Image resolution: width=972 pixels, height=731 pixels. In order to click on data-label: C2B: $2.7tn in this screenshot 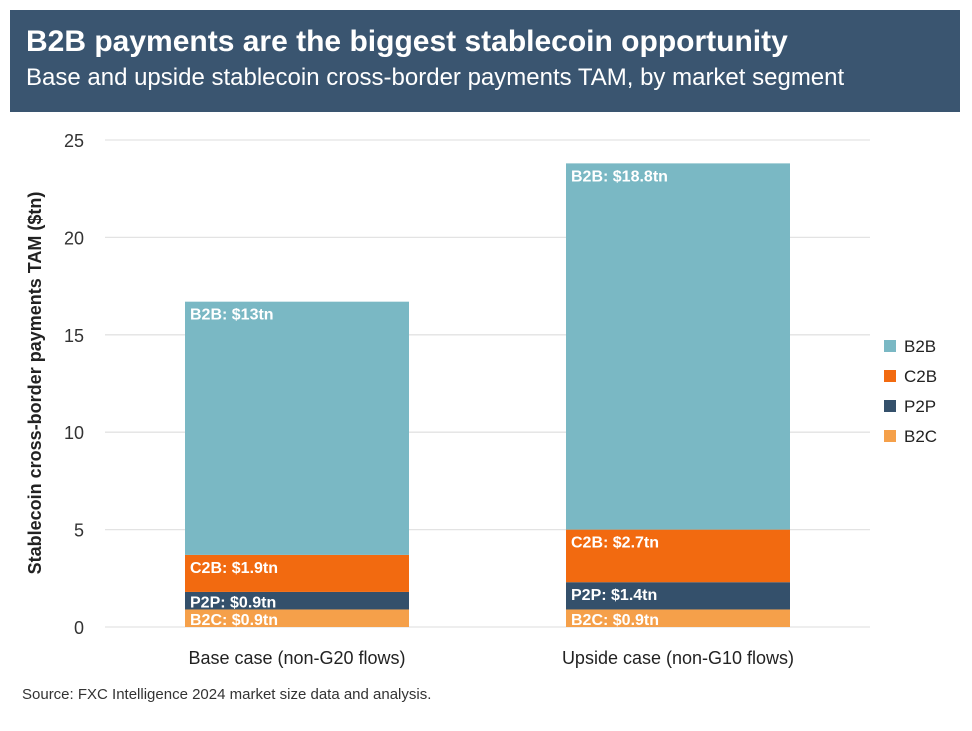, I will do `click(615, 543)`.